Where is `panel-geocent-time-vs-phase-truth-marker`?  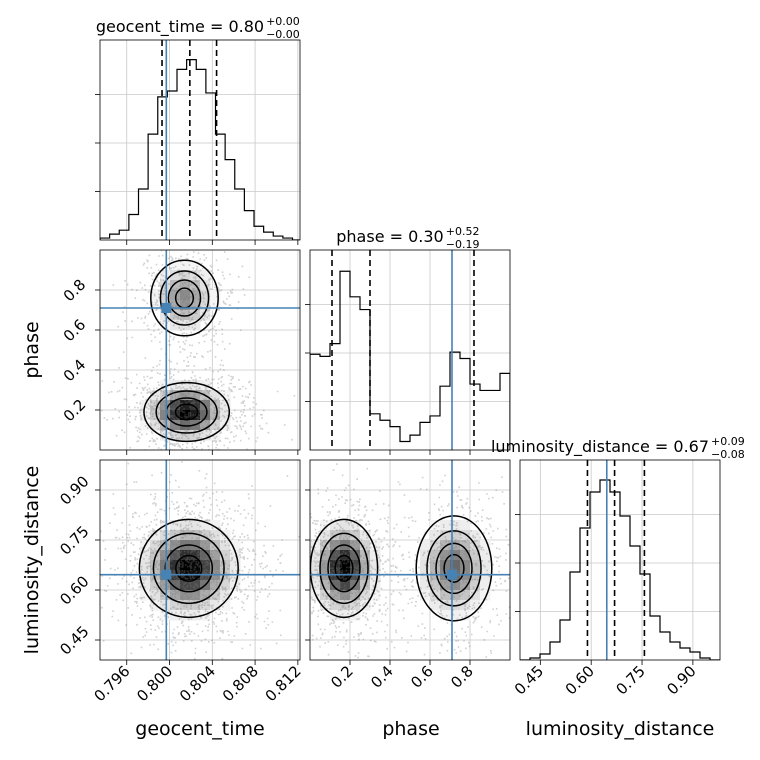
panel-geocent-time-vs-phase-truth-marker is located at coordinates (166, 308).